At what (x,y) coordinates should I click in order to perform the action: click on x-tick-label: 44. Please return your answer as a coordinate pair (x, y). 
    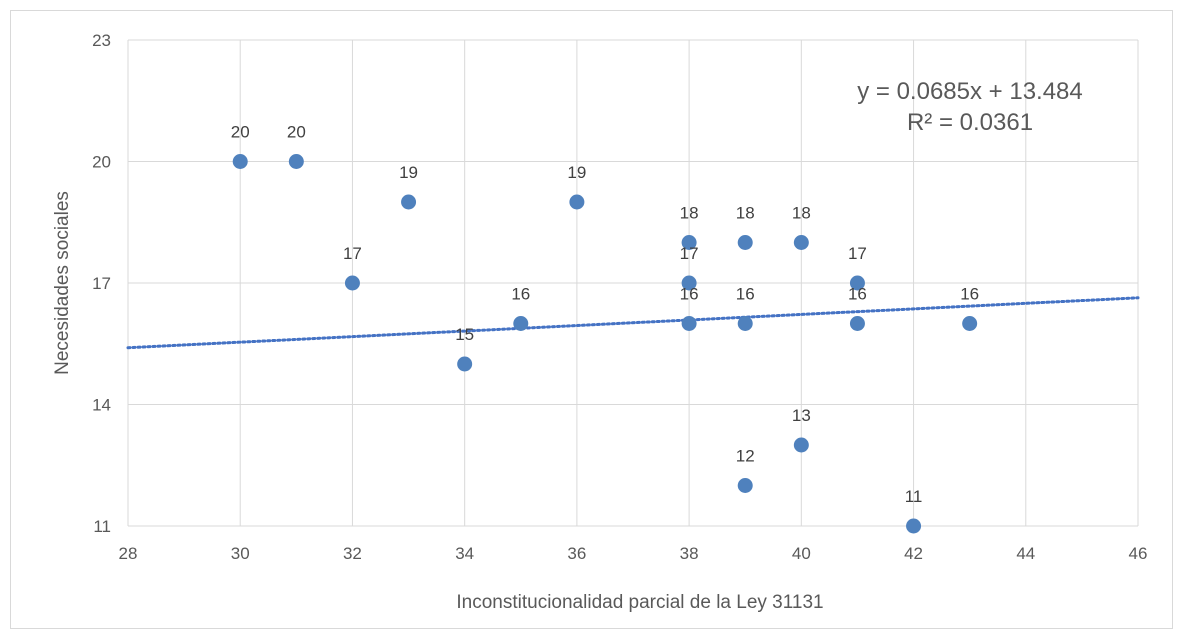
    Looking at the image, I should click on (1025, 553).